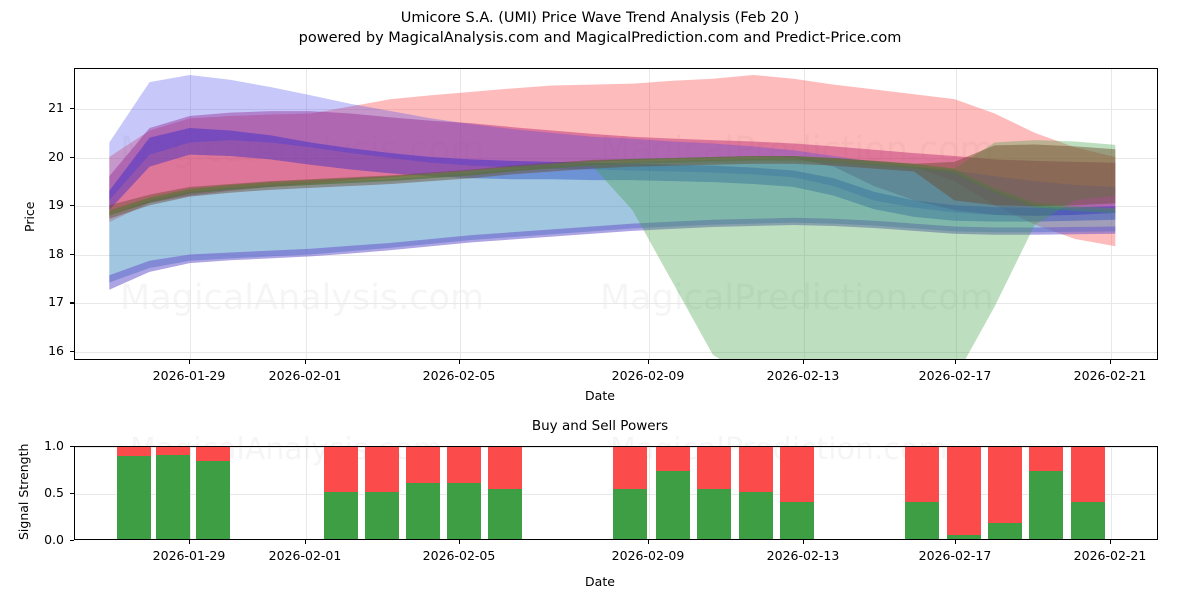 This screenshot has height=600, width=1200. I want to click on buy-sell-plot-area, so click(616, 493).